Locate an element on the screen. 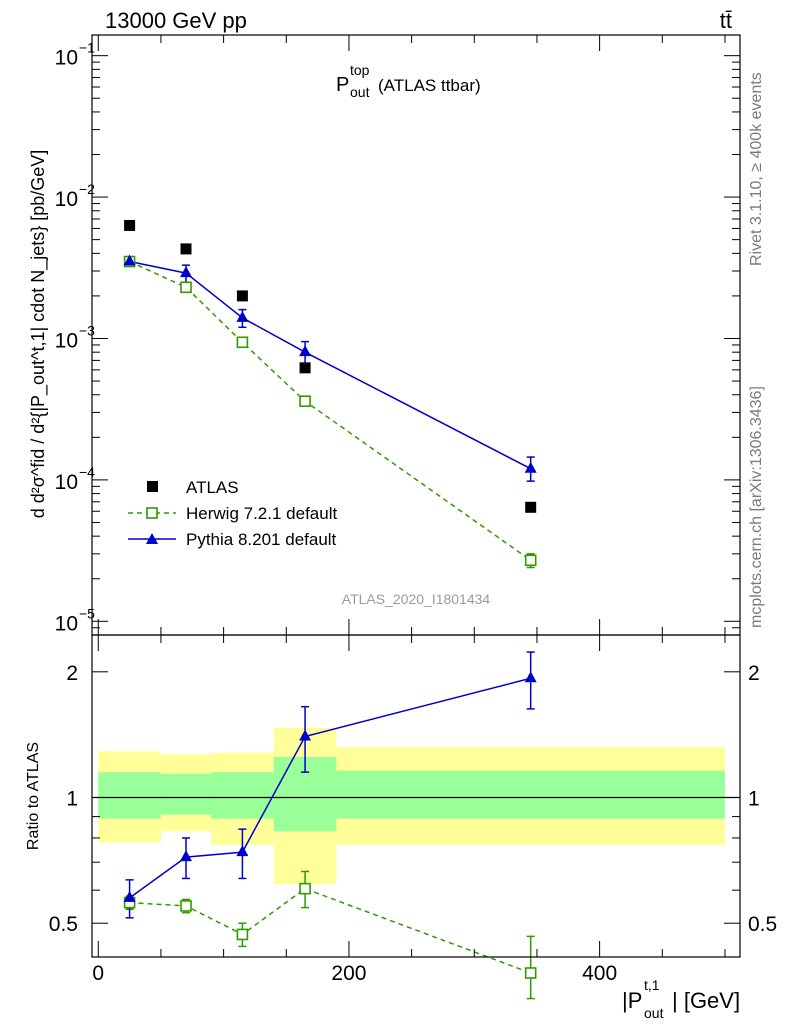 The height and width of the screenshot is (1029, 786). herwig-line is located at coordinates (330, 410).